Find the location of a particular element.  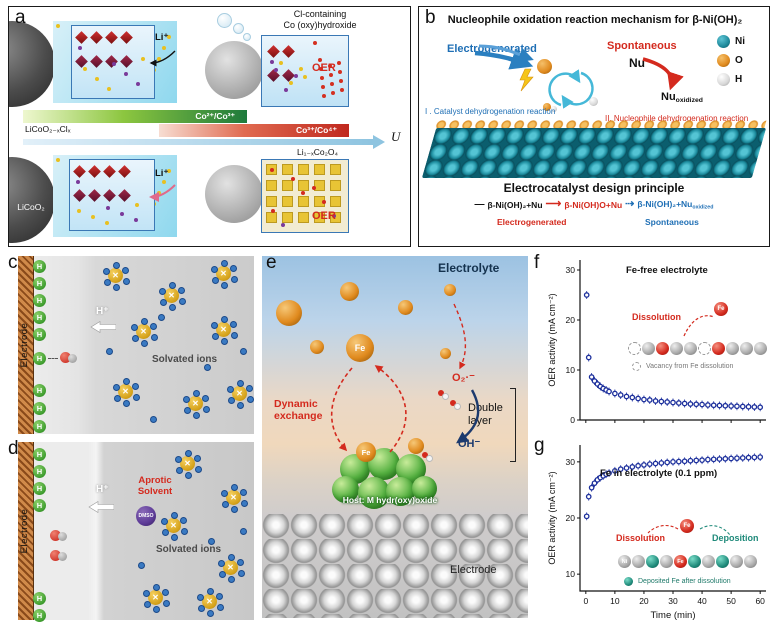

electrode-strip is located at coordinates (26, 345).